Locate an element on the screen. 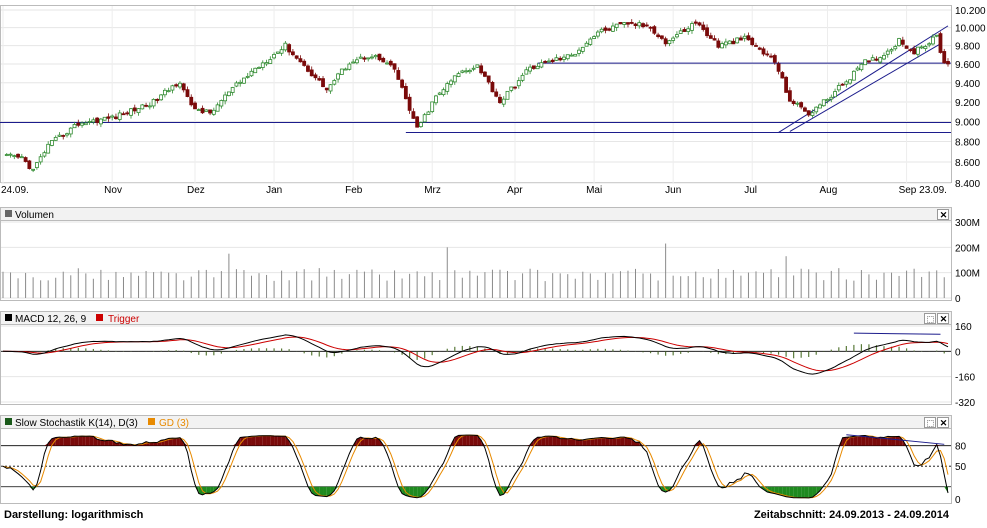 This screenshot has width=987, height=528. y-tick-label: 0 is located at coordinates (958, 500).